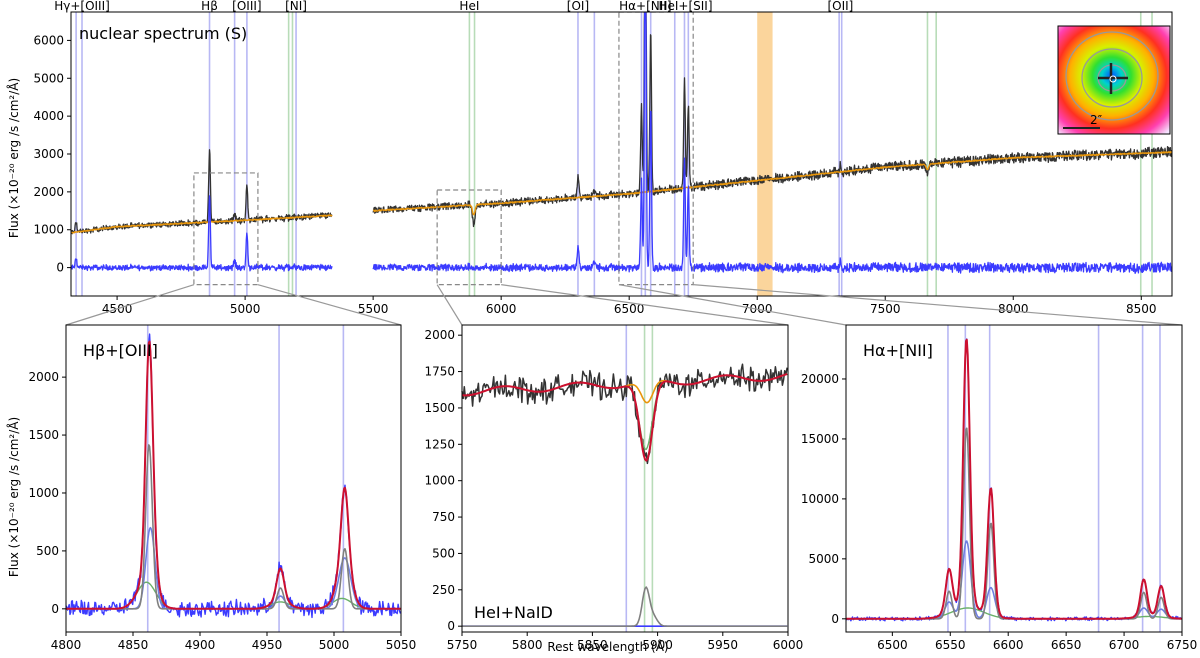 This screenshot has height=658, width=1200. Describe the element at coordinates (898, 350) in the screenshot. I see `panel-annotation: Hα+[NII]` at that location.